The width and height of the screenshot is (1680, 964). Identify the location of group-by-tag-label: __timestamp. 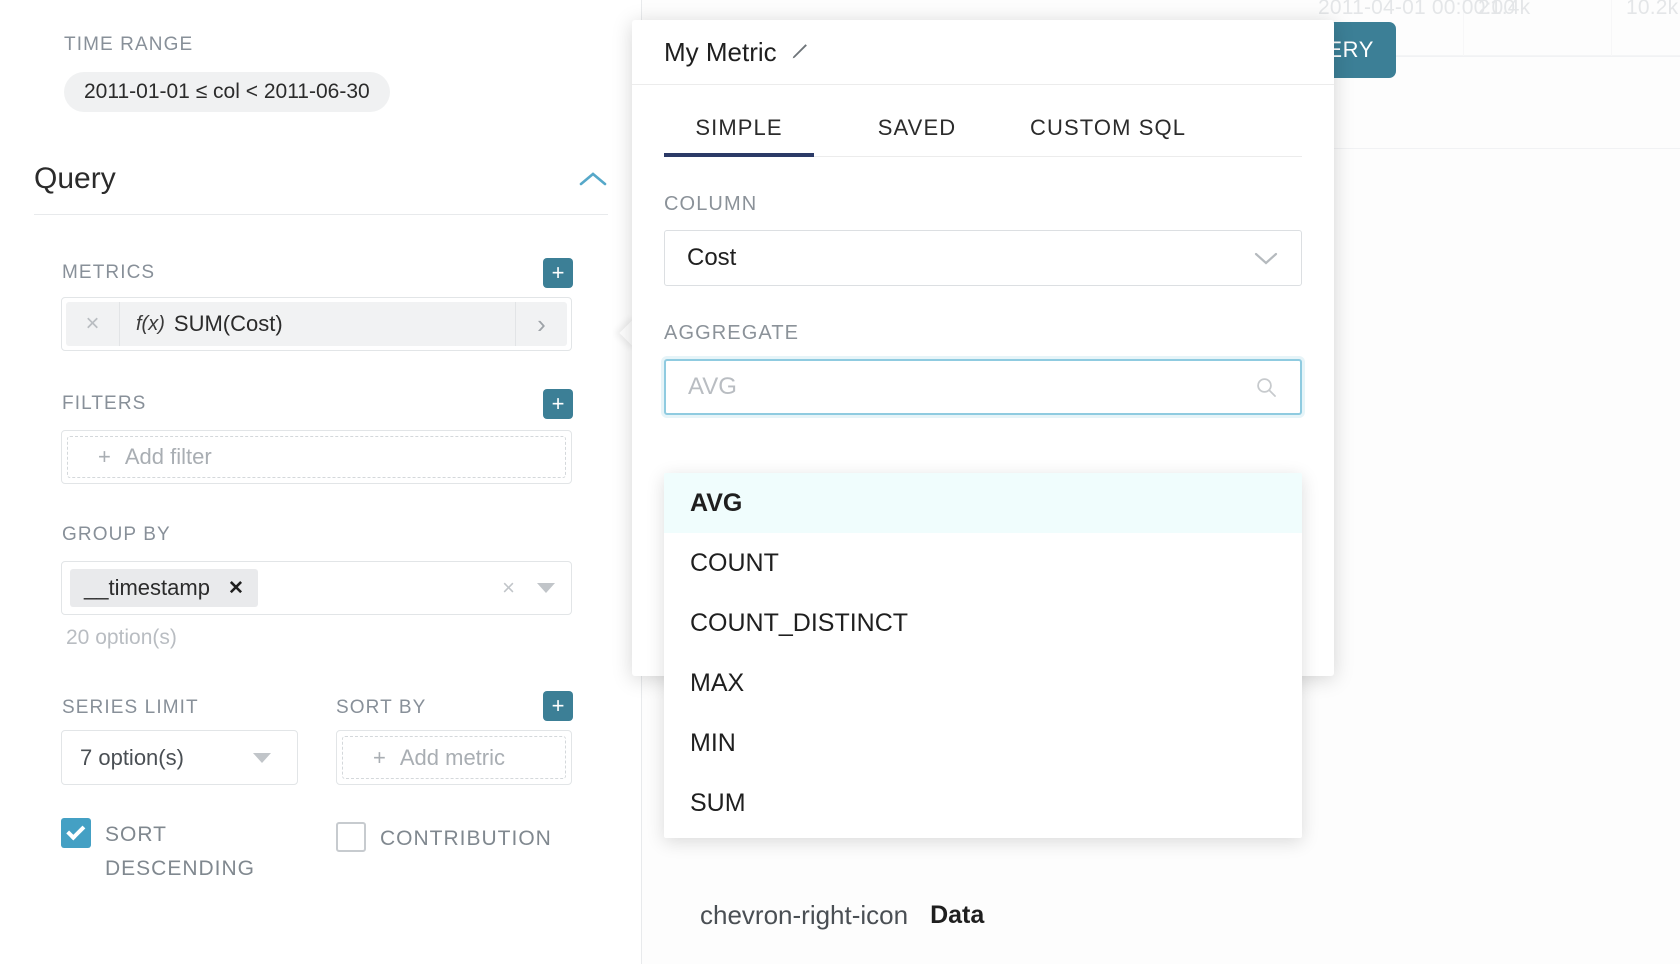
(147, 587).